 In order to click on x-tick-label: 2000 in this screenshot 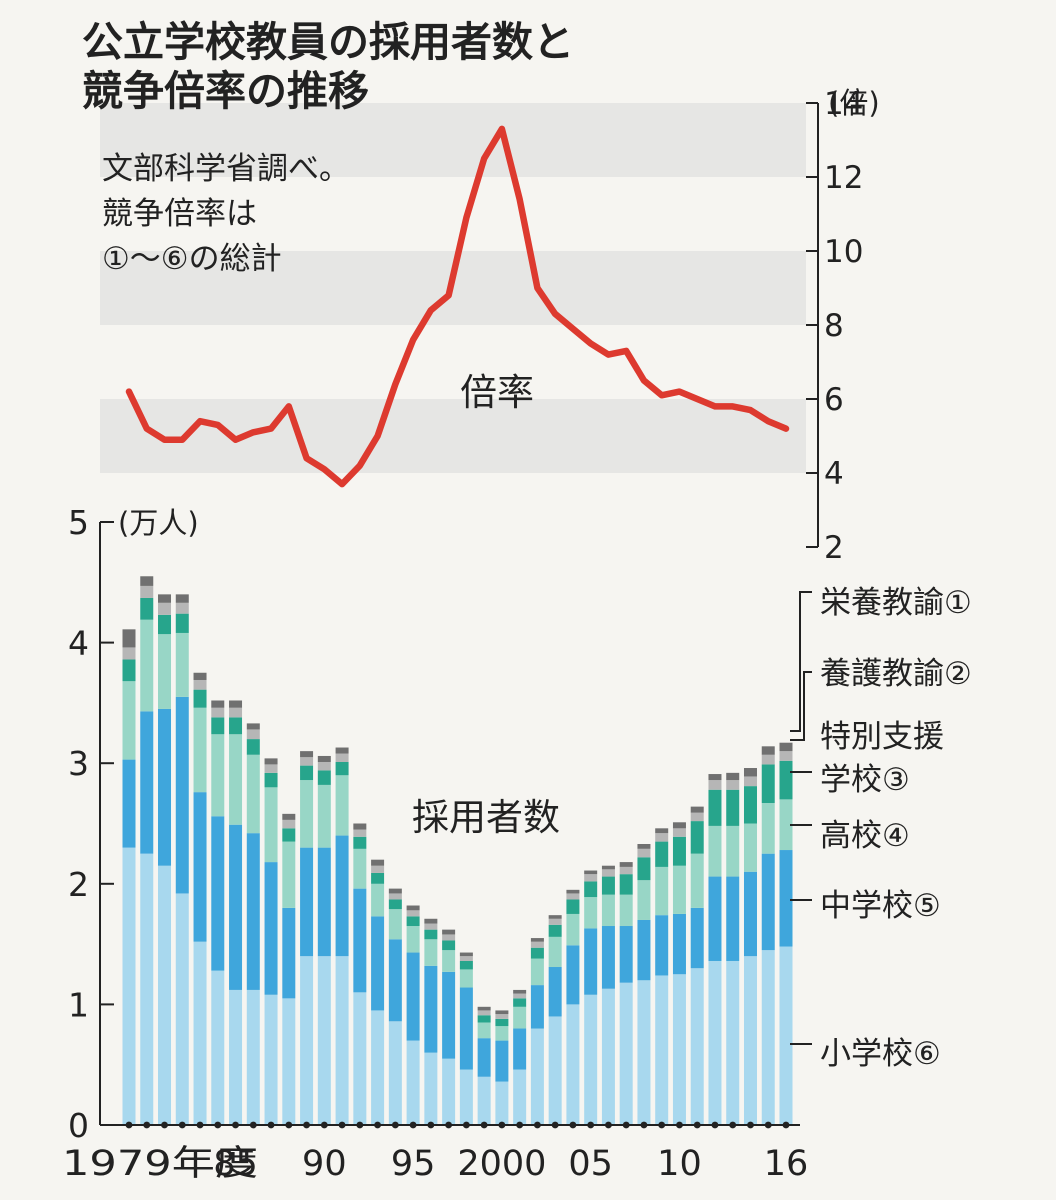, I will do `click(501, 1164)`.